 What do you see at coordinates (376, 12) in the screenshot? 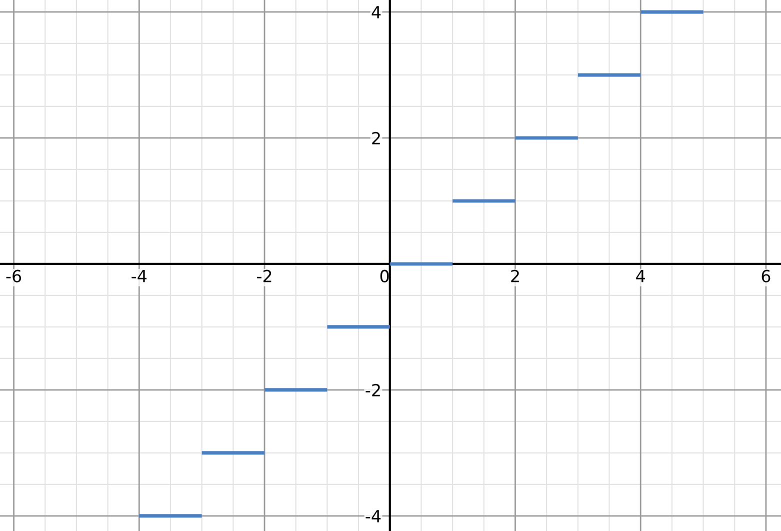
I see `y-tick-label: 4` at bounding box center [376, 12].